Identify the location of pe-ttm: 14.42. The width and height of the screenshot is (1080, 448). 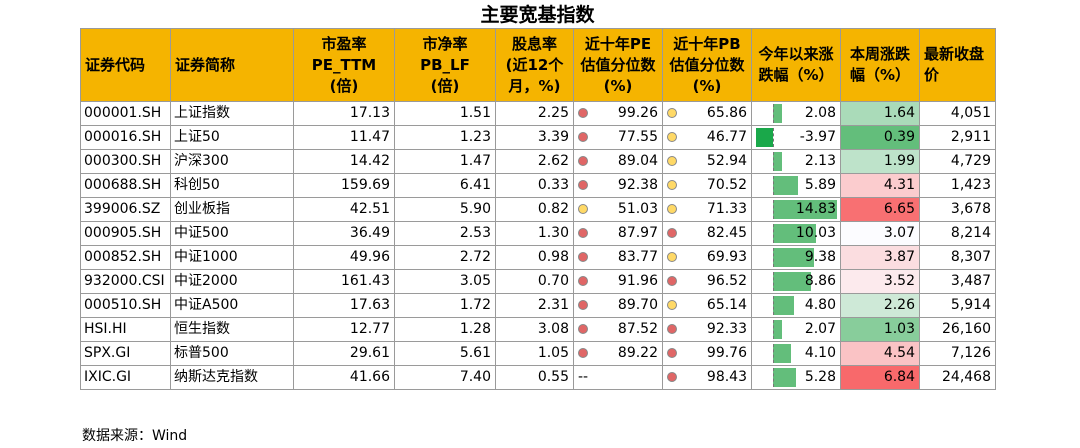
(344, 161).